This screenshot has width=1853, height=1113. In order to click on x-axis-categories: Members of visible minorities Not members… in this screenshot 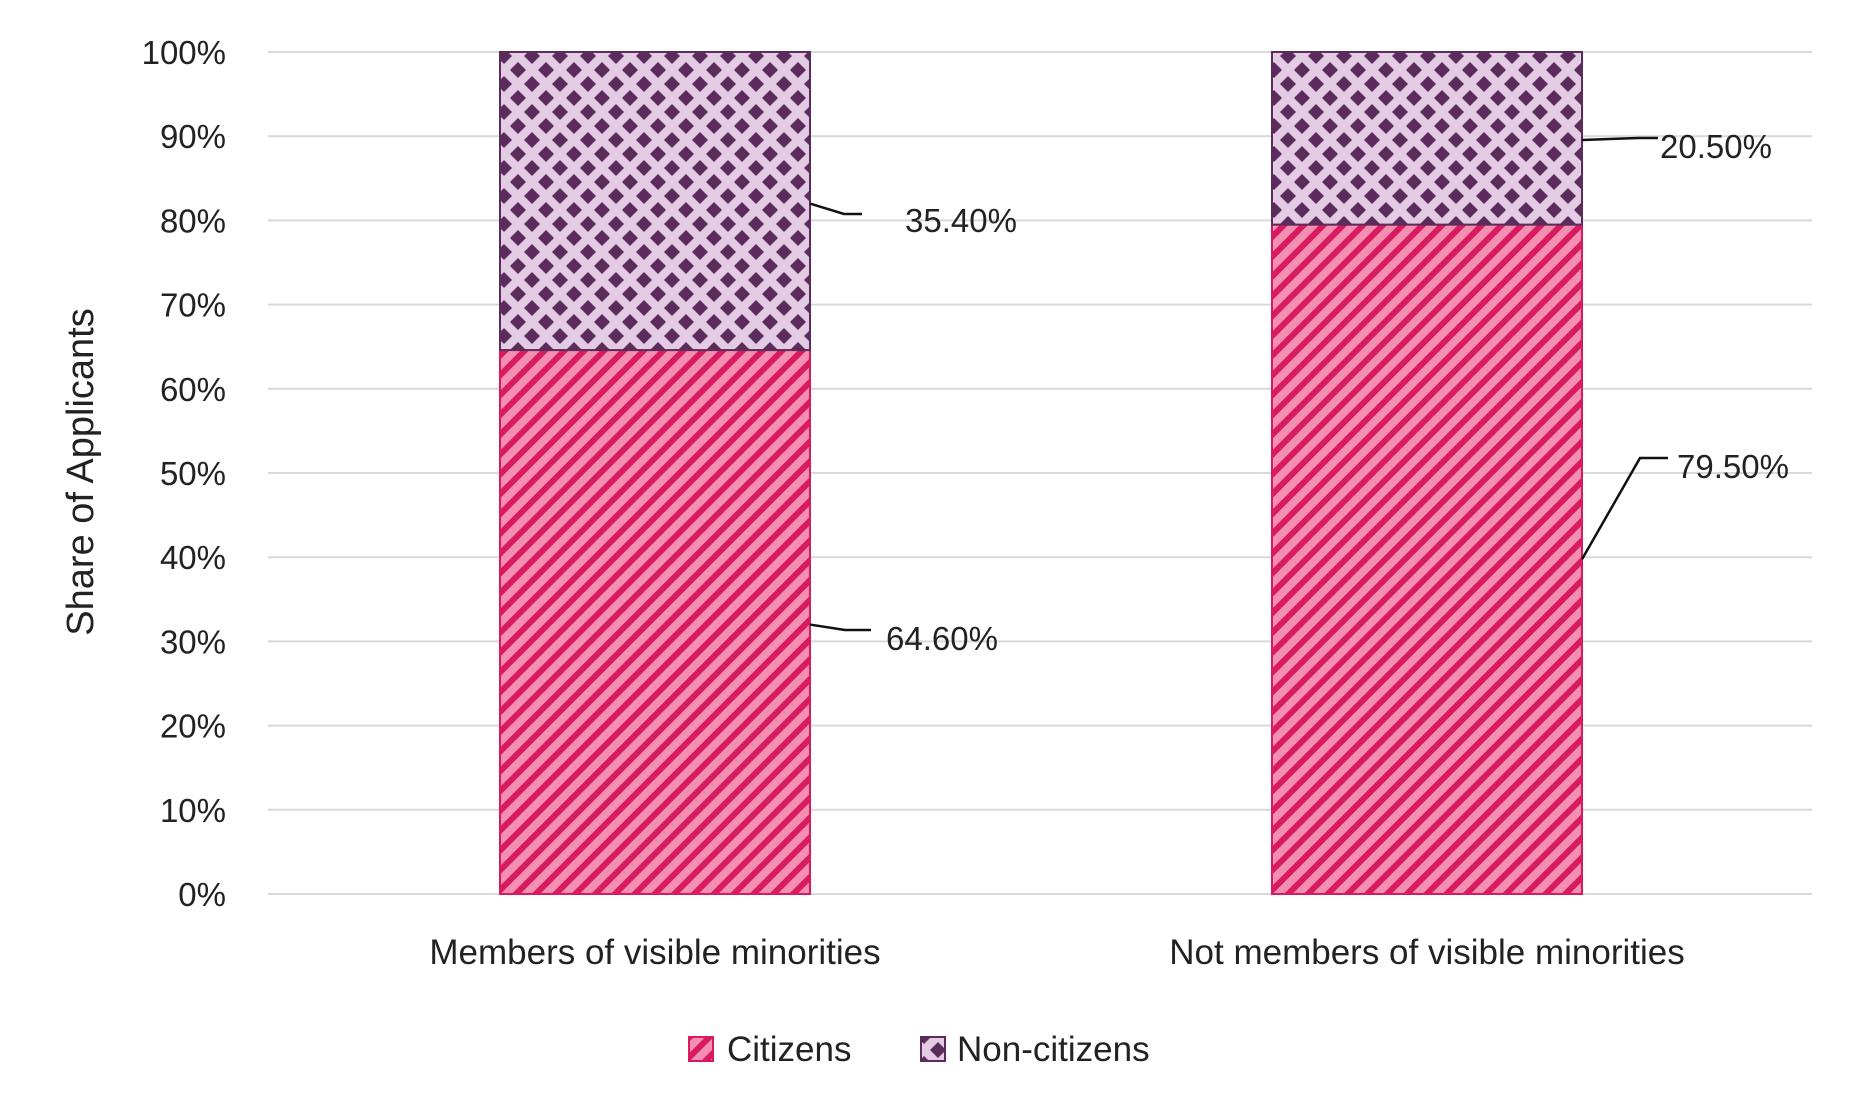, I will do `click(1056, 952)`.